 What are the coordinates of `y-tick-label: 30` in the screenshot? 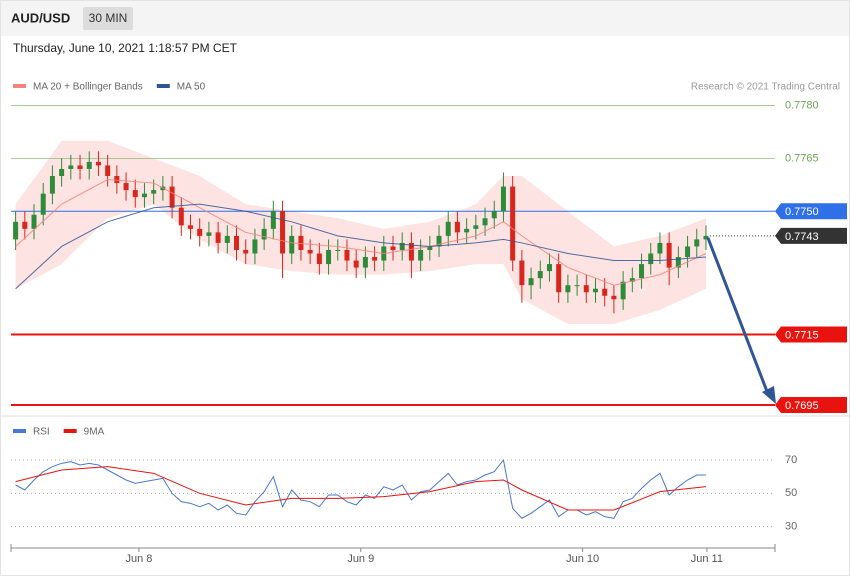 It's located at (791, 527).